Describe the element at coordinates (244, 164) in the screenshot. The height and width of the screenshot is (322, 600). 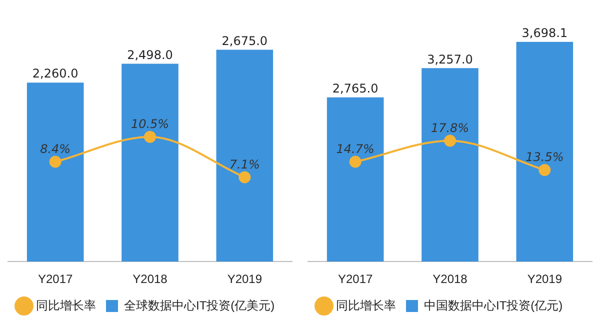
I see `data-label: 7.1%` at that location.